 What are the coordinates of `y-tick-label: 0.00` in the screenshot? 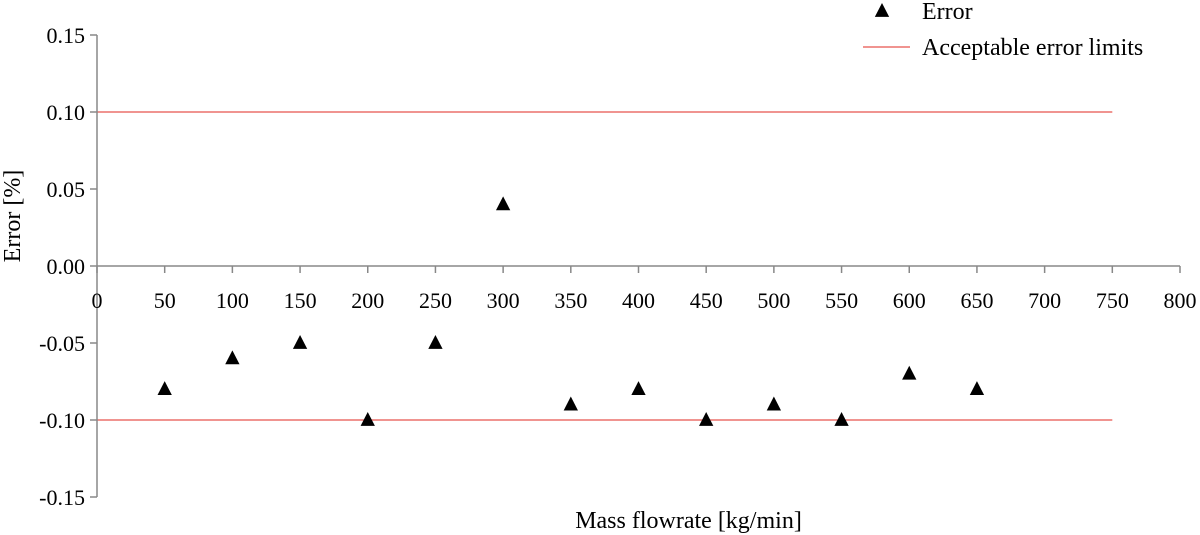 It's located at (66, 266).